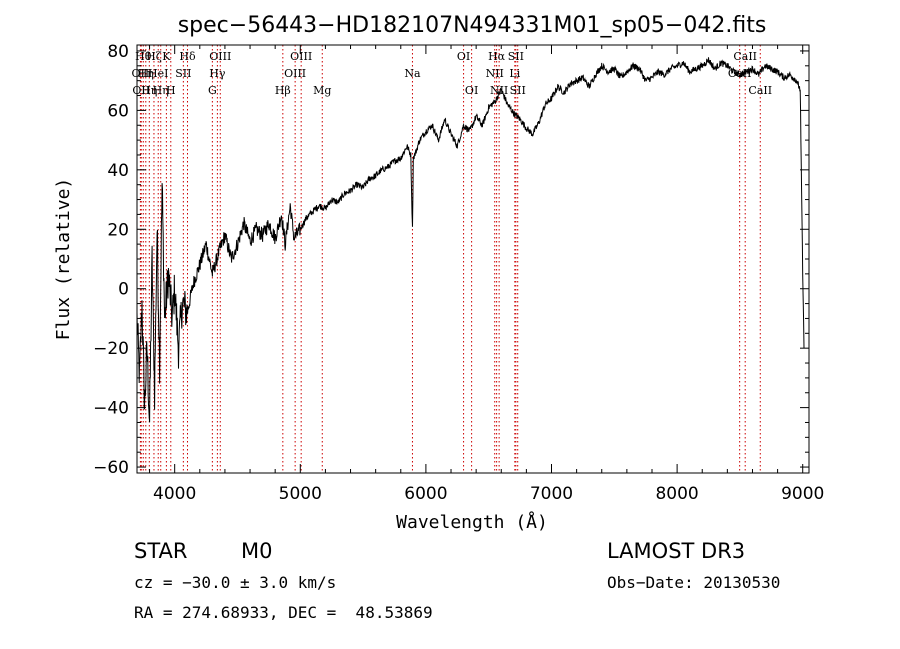  I want to click on y-tick-label: 80, so click(118, 52).